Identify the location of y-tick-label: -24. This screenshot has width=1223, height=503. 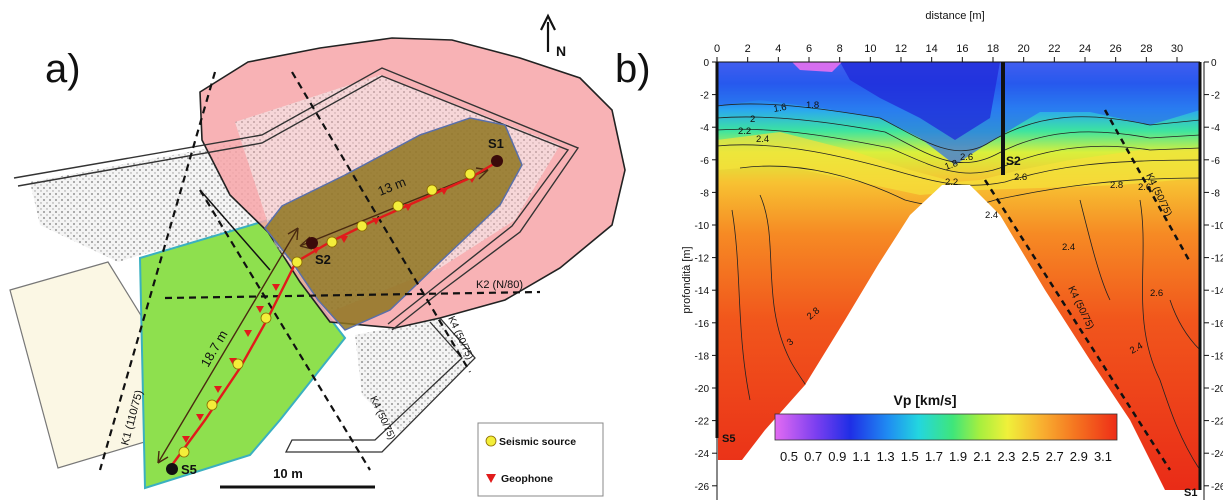
(702, 454).